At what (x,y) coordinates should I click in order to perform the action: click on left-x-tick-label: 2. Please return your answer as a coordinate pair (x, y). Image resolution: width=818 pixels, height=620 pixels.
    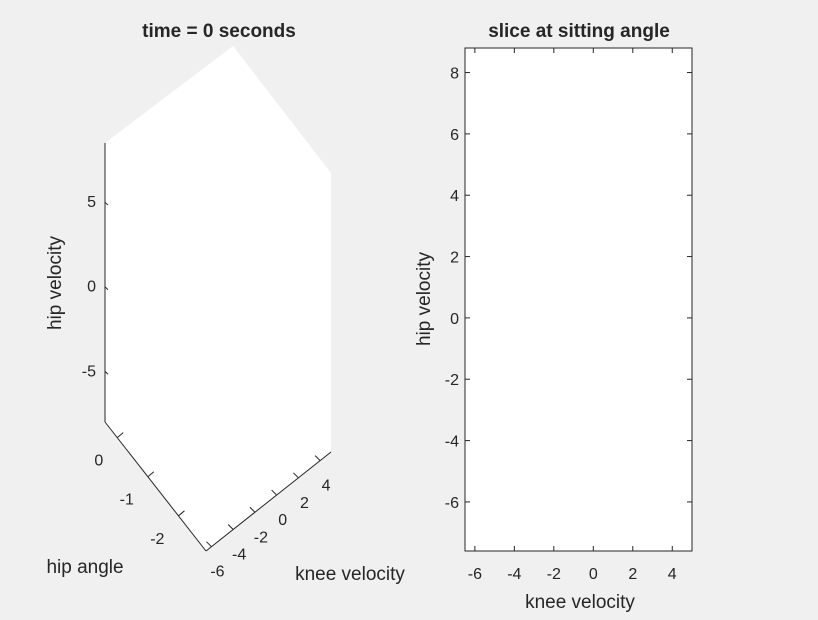
    Looking at the image, I should click on (304, 503).